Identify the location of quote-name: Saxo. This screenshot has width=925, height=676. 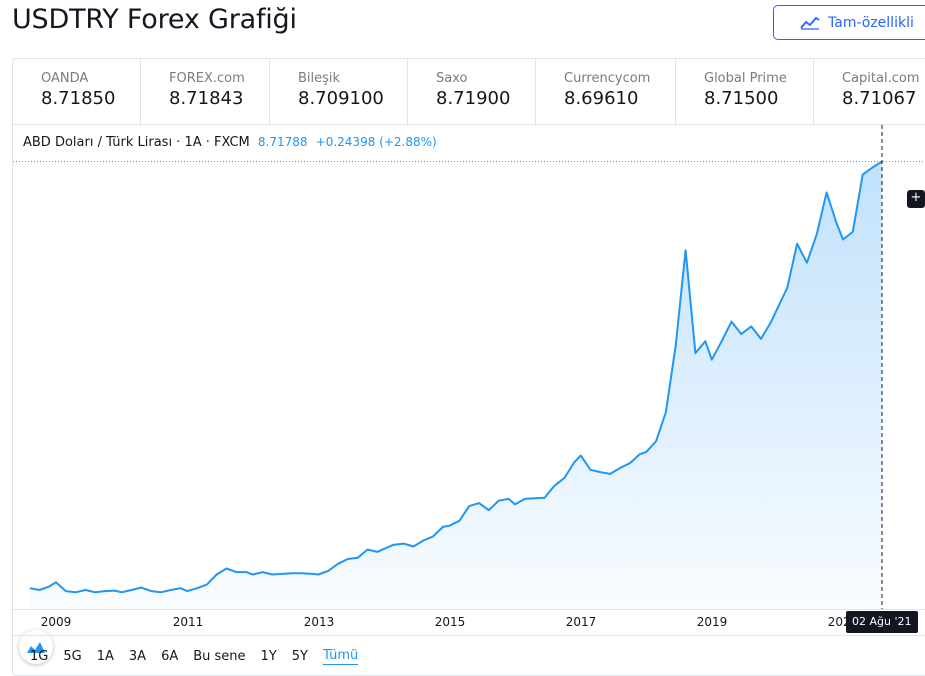
(452, 78).